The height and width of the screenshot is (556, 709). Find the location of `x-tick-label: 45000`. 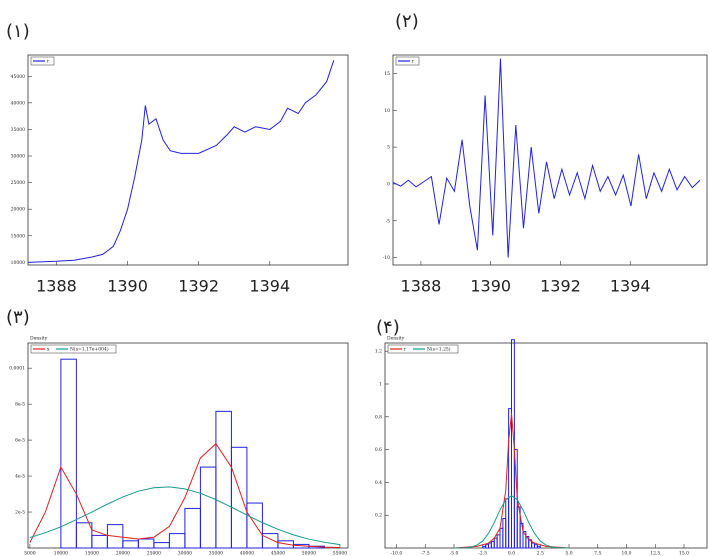

x-tick-label: 45000 is located at coordinates (278, 553).